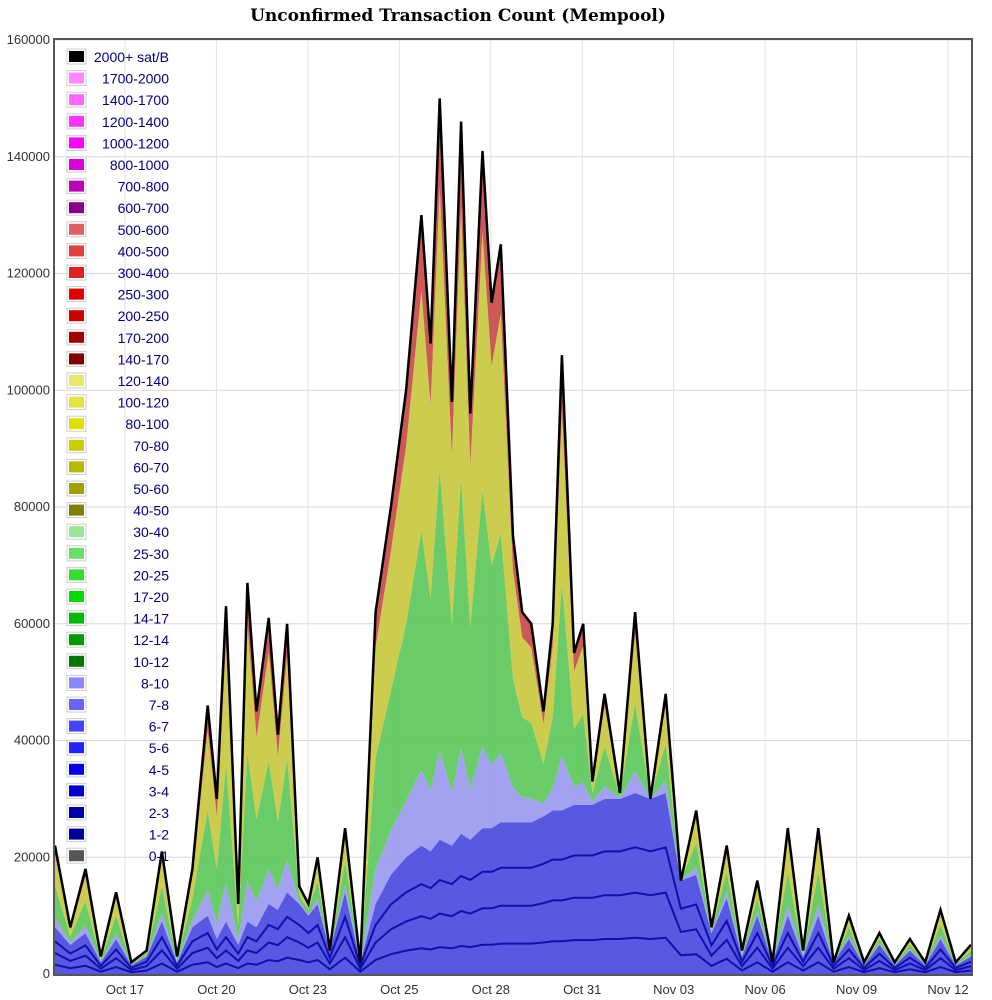 The image size is (992, 1000). What do you see at coordinates (151, 489) in the screenshot?
I see `legend-label: 50-60` at bounding box center [151, 489].